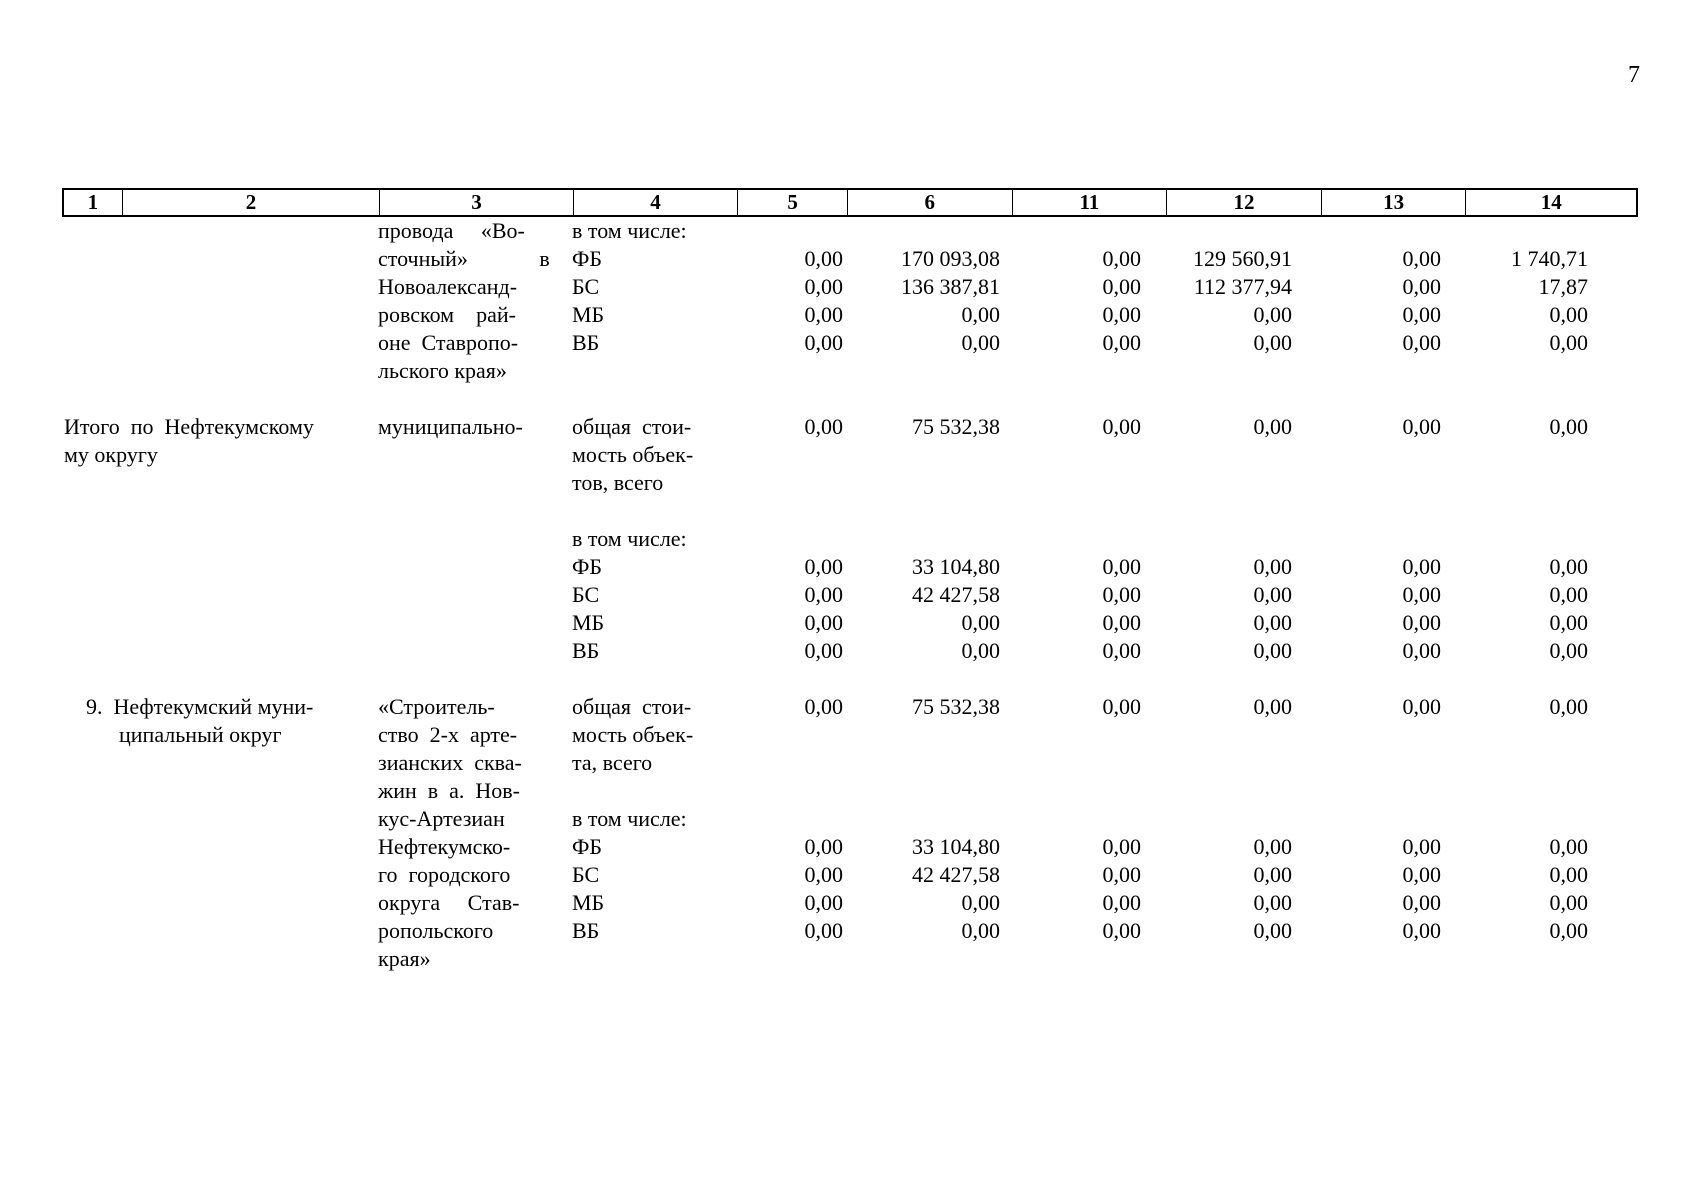 The image size is (1685, 1200). What do you see at coordinates (1089, 202) in the screenshot?
I see `column-header-11: 11` at bounding box center [1089, 202].